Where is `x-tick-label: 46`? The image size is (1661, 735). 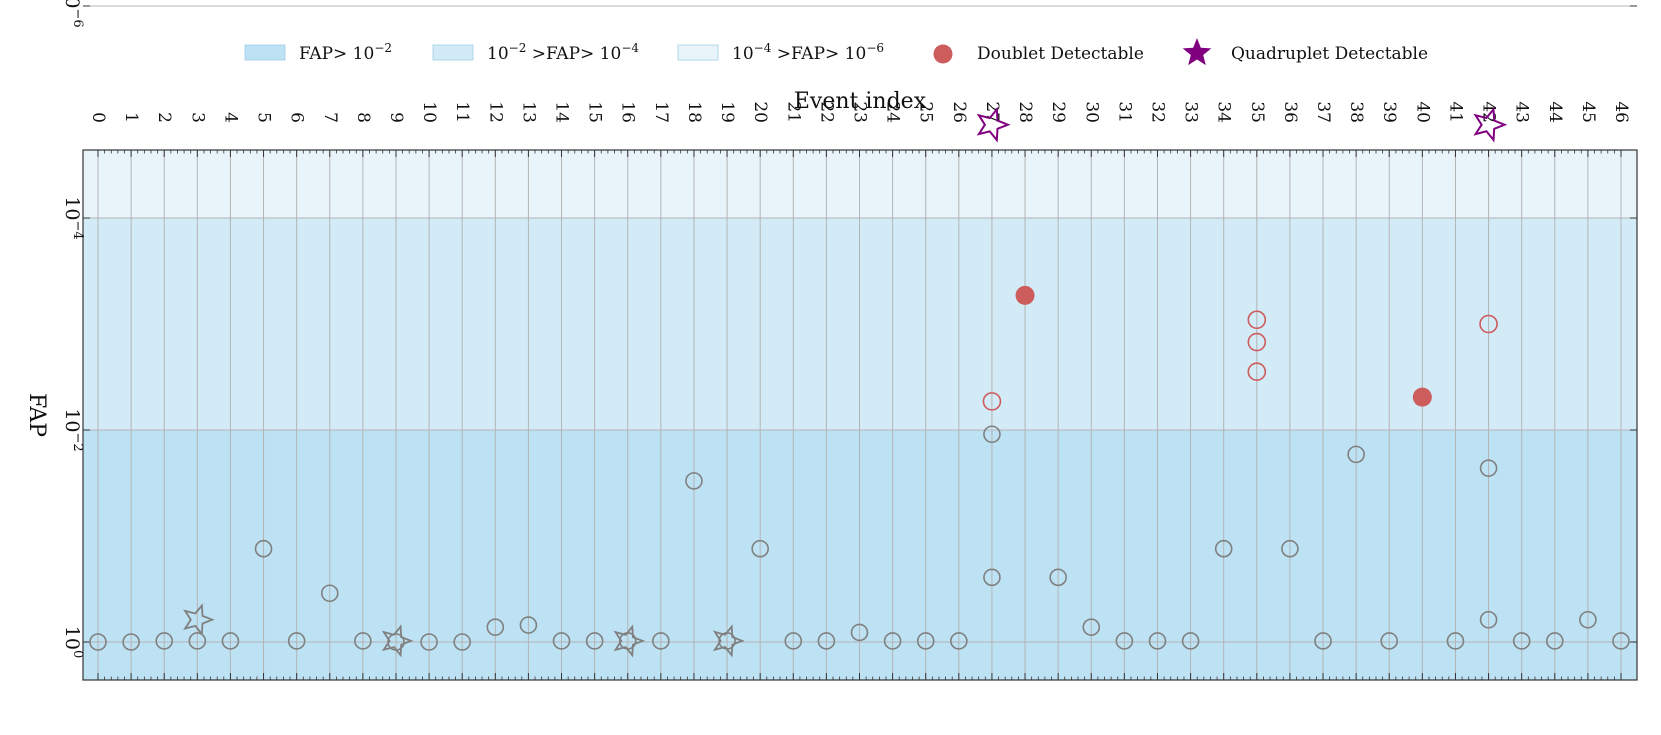 x-tick-label: 46 is located at coordinates (1621, 112).